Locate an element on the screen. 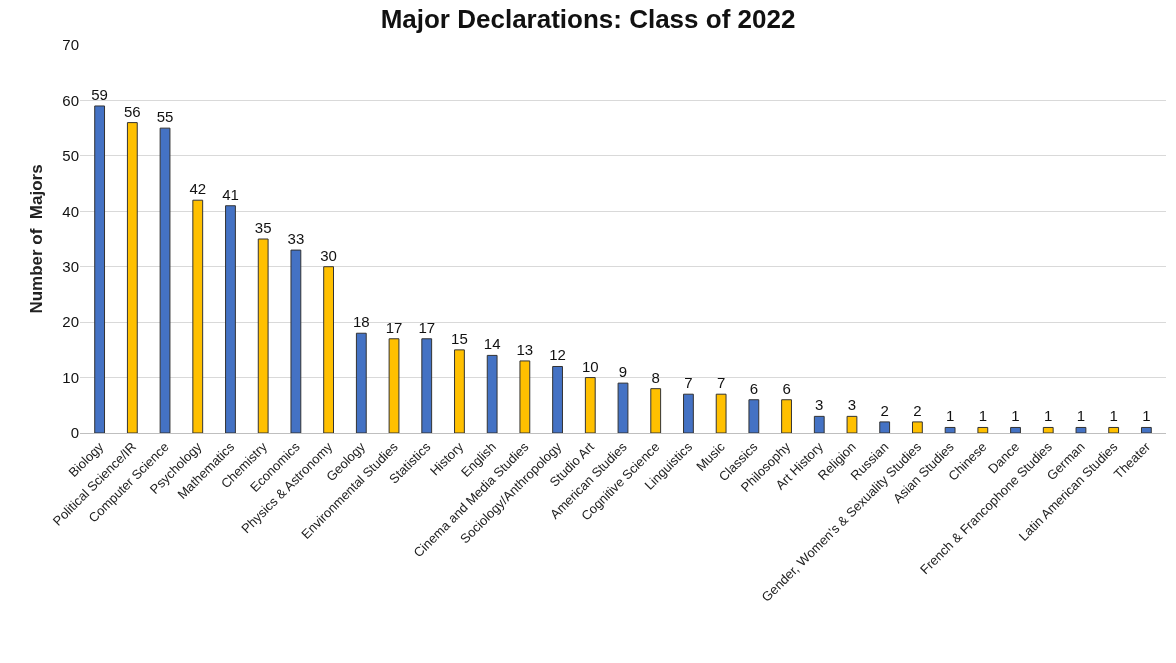 The image size is (1176, 663). data-label: 42 is located at coordinates (198, 189).